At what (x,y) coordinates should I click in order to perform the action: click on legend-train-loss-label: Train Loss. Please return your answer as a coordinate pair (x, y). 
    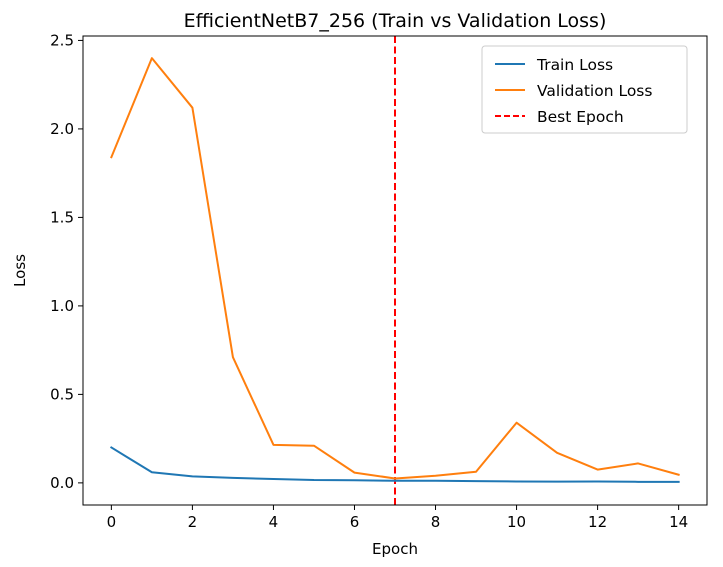
    Looking at the image, I should click on (574, 65).